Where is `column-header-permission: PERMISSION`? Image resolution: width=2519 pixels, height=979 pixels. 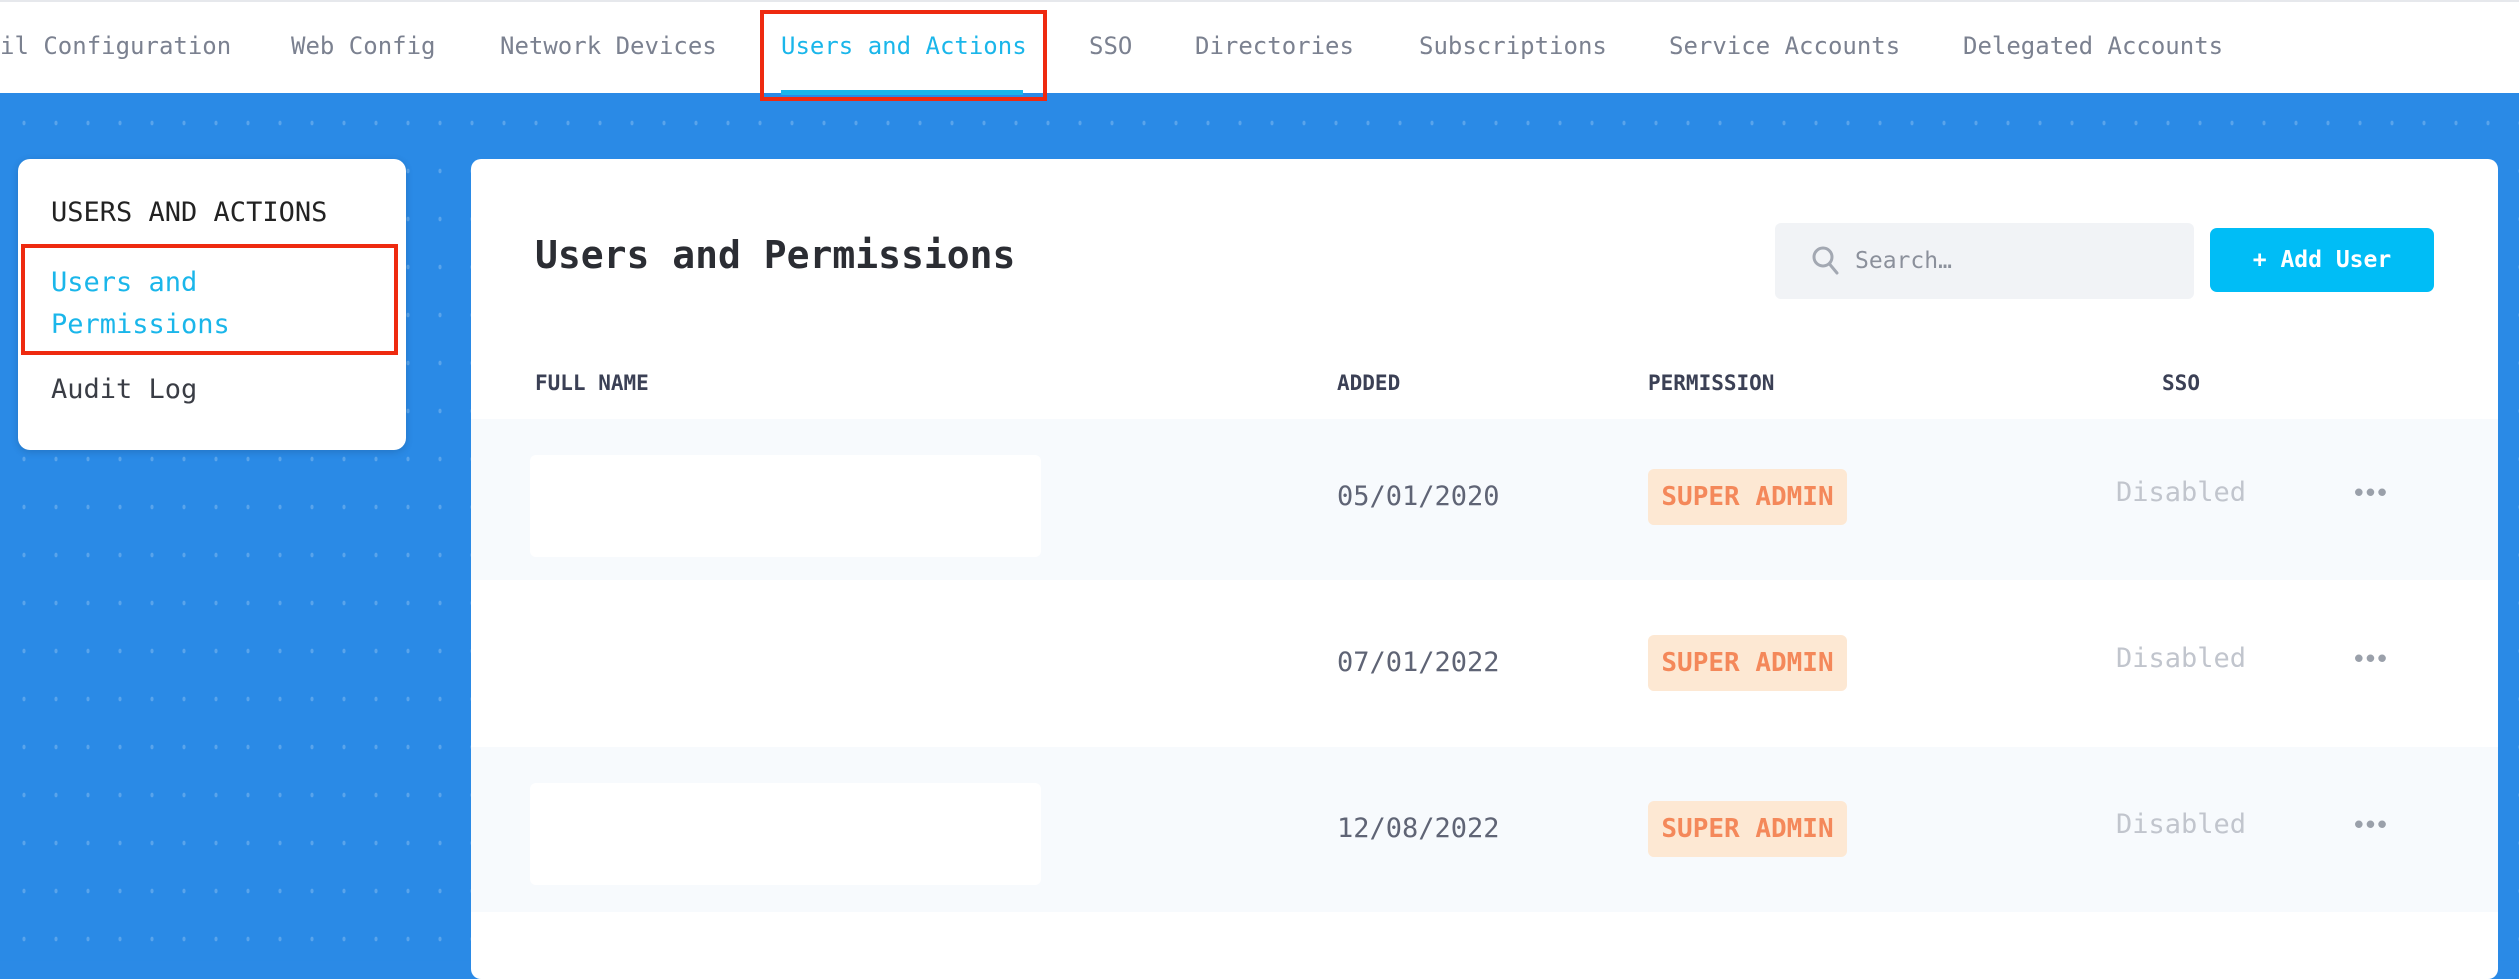
column-header-permission: PERMISSION is located at coordinates (1711, 383).